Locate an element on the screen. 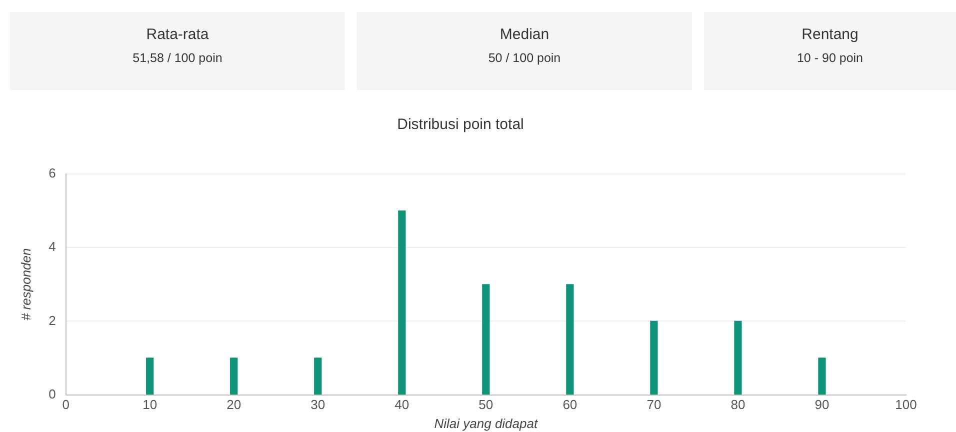  text: Median is located at coordinates (524, 34).